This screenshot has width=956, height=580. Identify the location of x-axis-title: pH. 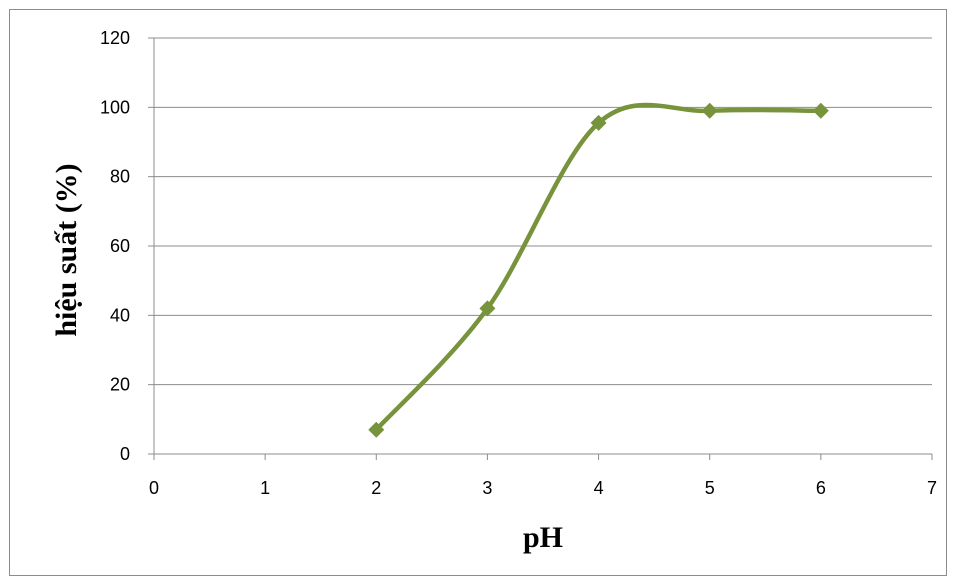
(543, 537).